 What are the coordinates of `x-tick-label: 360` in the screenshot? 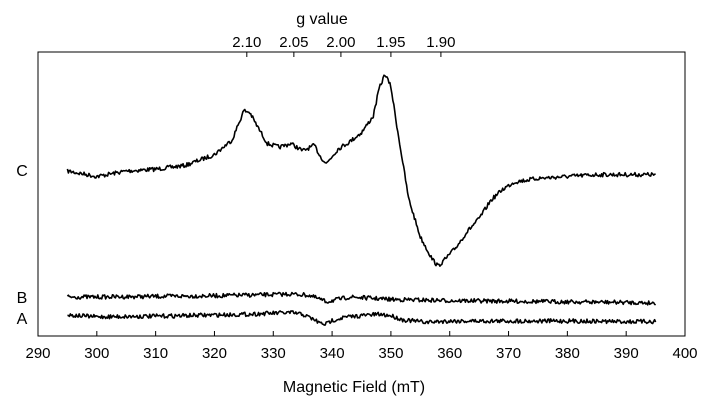 It's located at (449, 353).